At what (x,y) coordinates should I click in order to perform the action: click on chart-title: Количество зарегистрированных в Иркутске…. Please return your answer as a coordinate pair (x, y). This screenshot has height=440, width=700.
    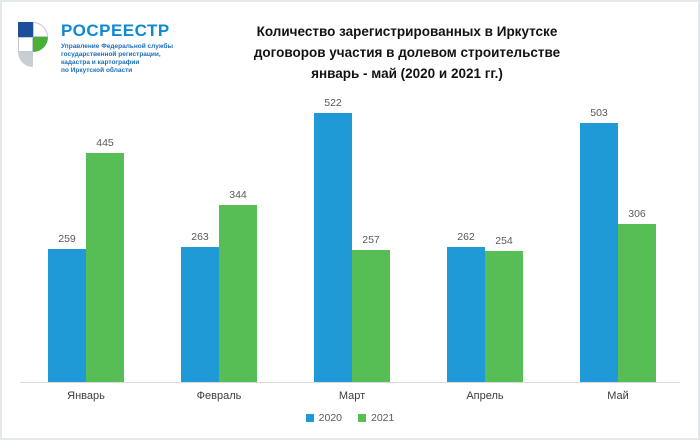
    Looking at the image, I should click on (407, 52).